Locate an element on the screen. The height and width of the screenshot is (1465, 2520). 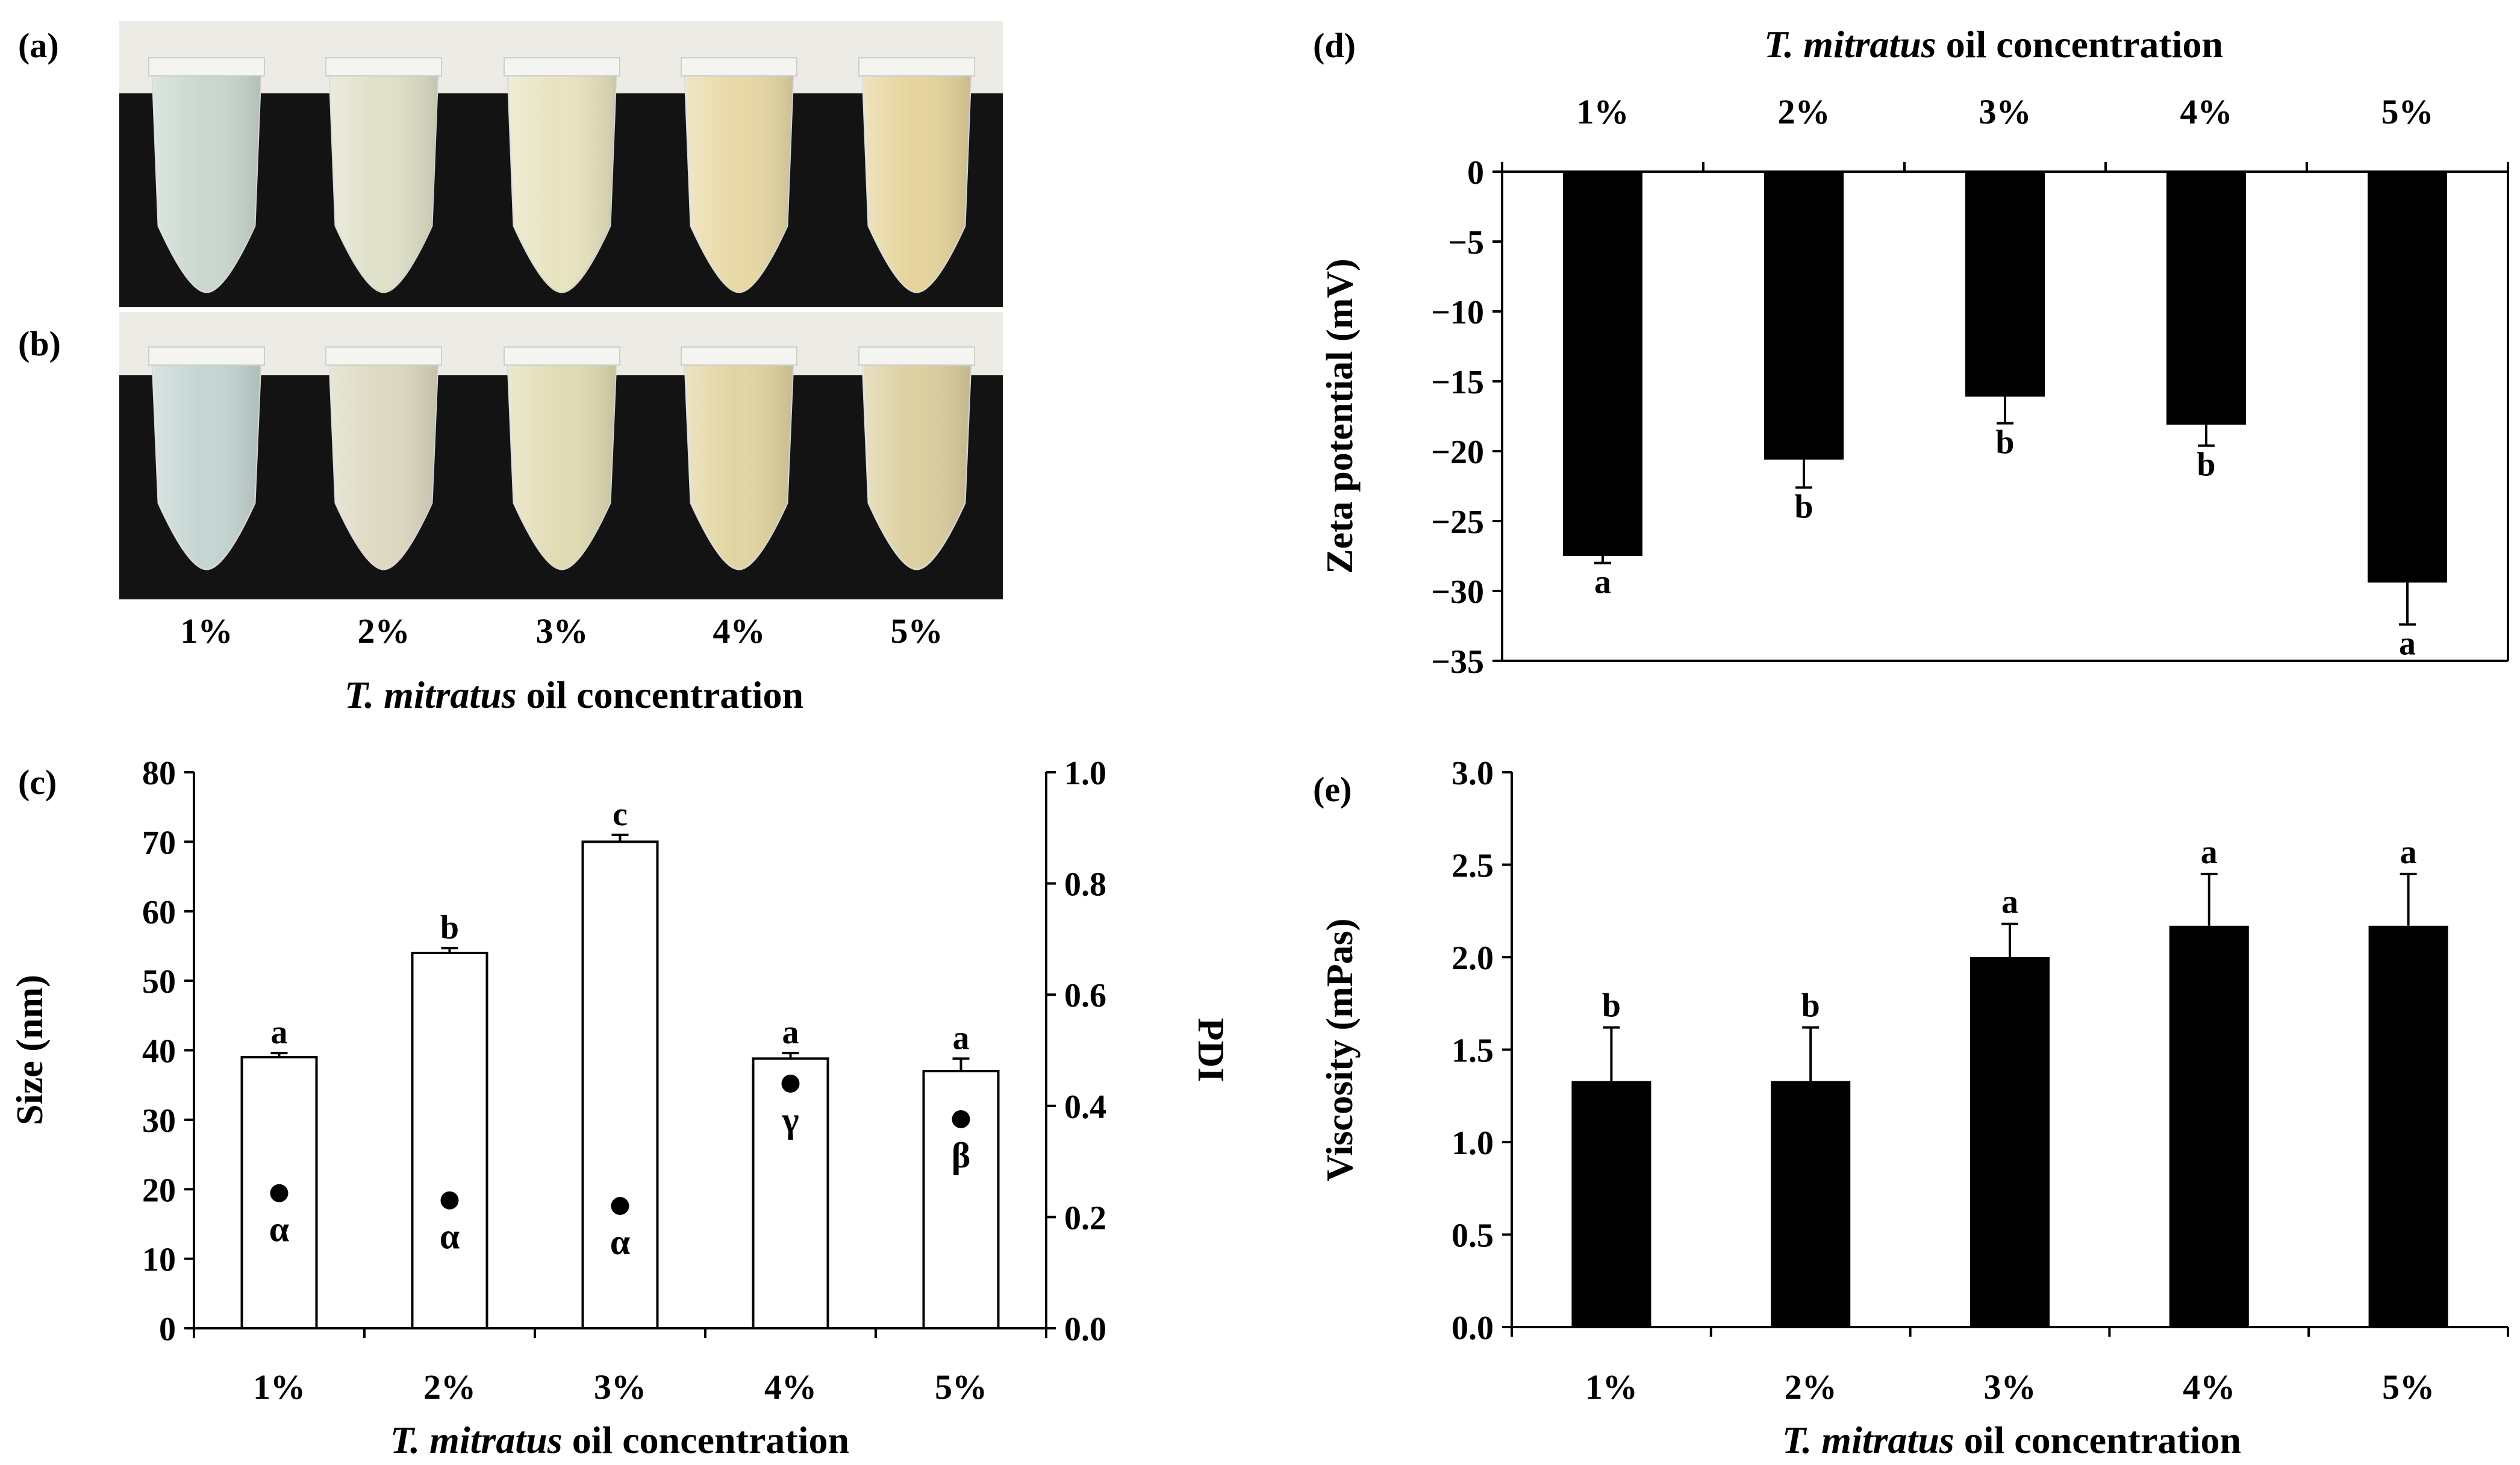
e-letter-1: b is located at coordinates (1612, 1006).